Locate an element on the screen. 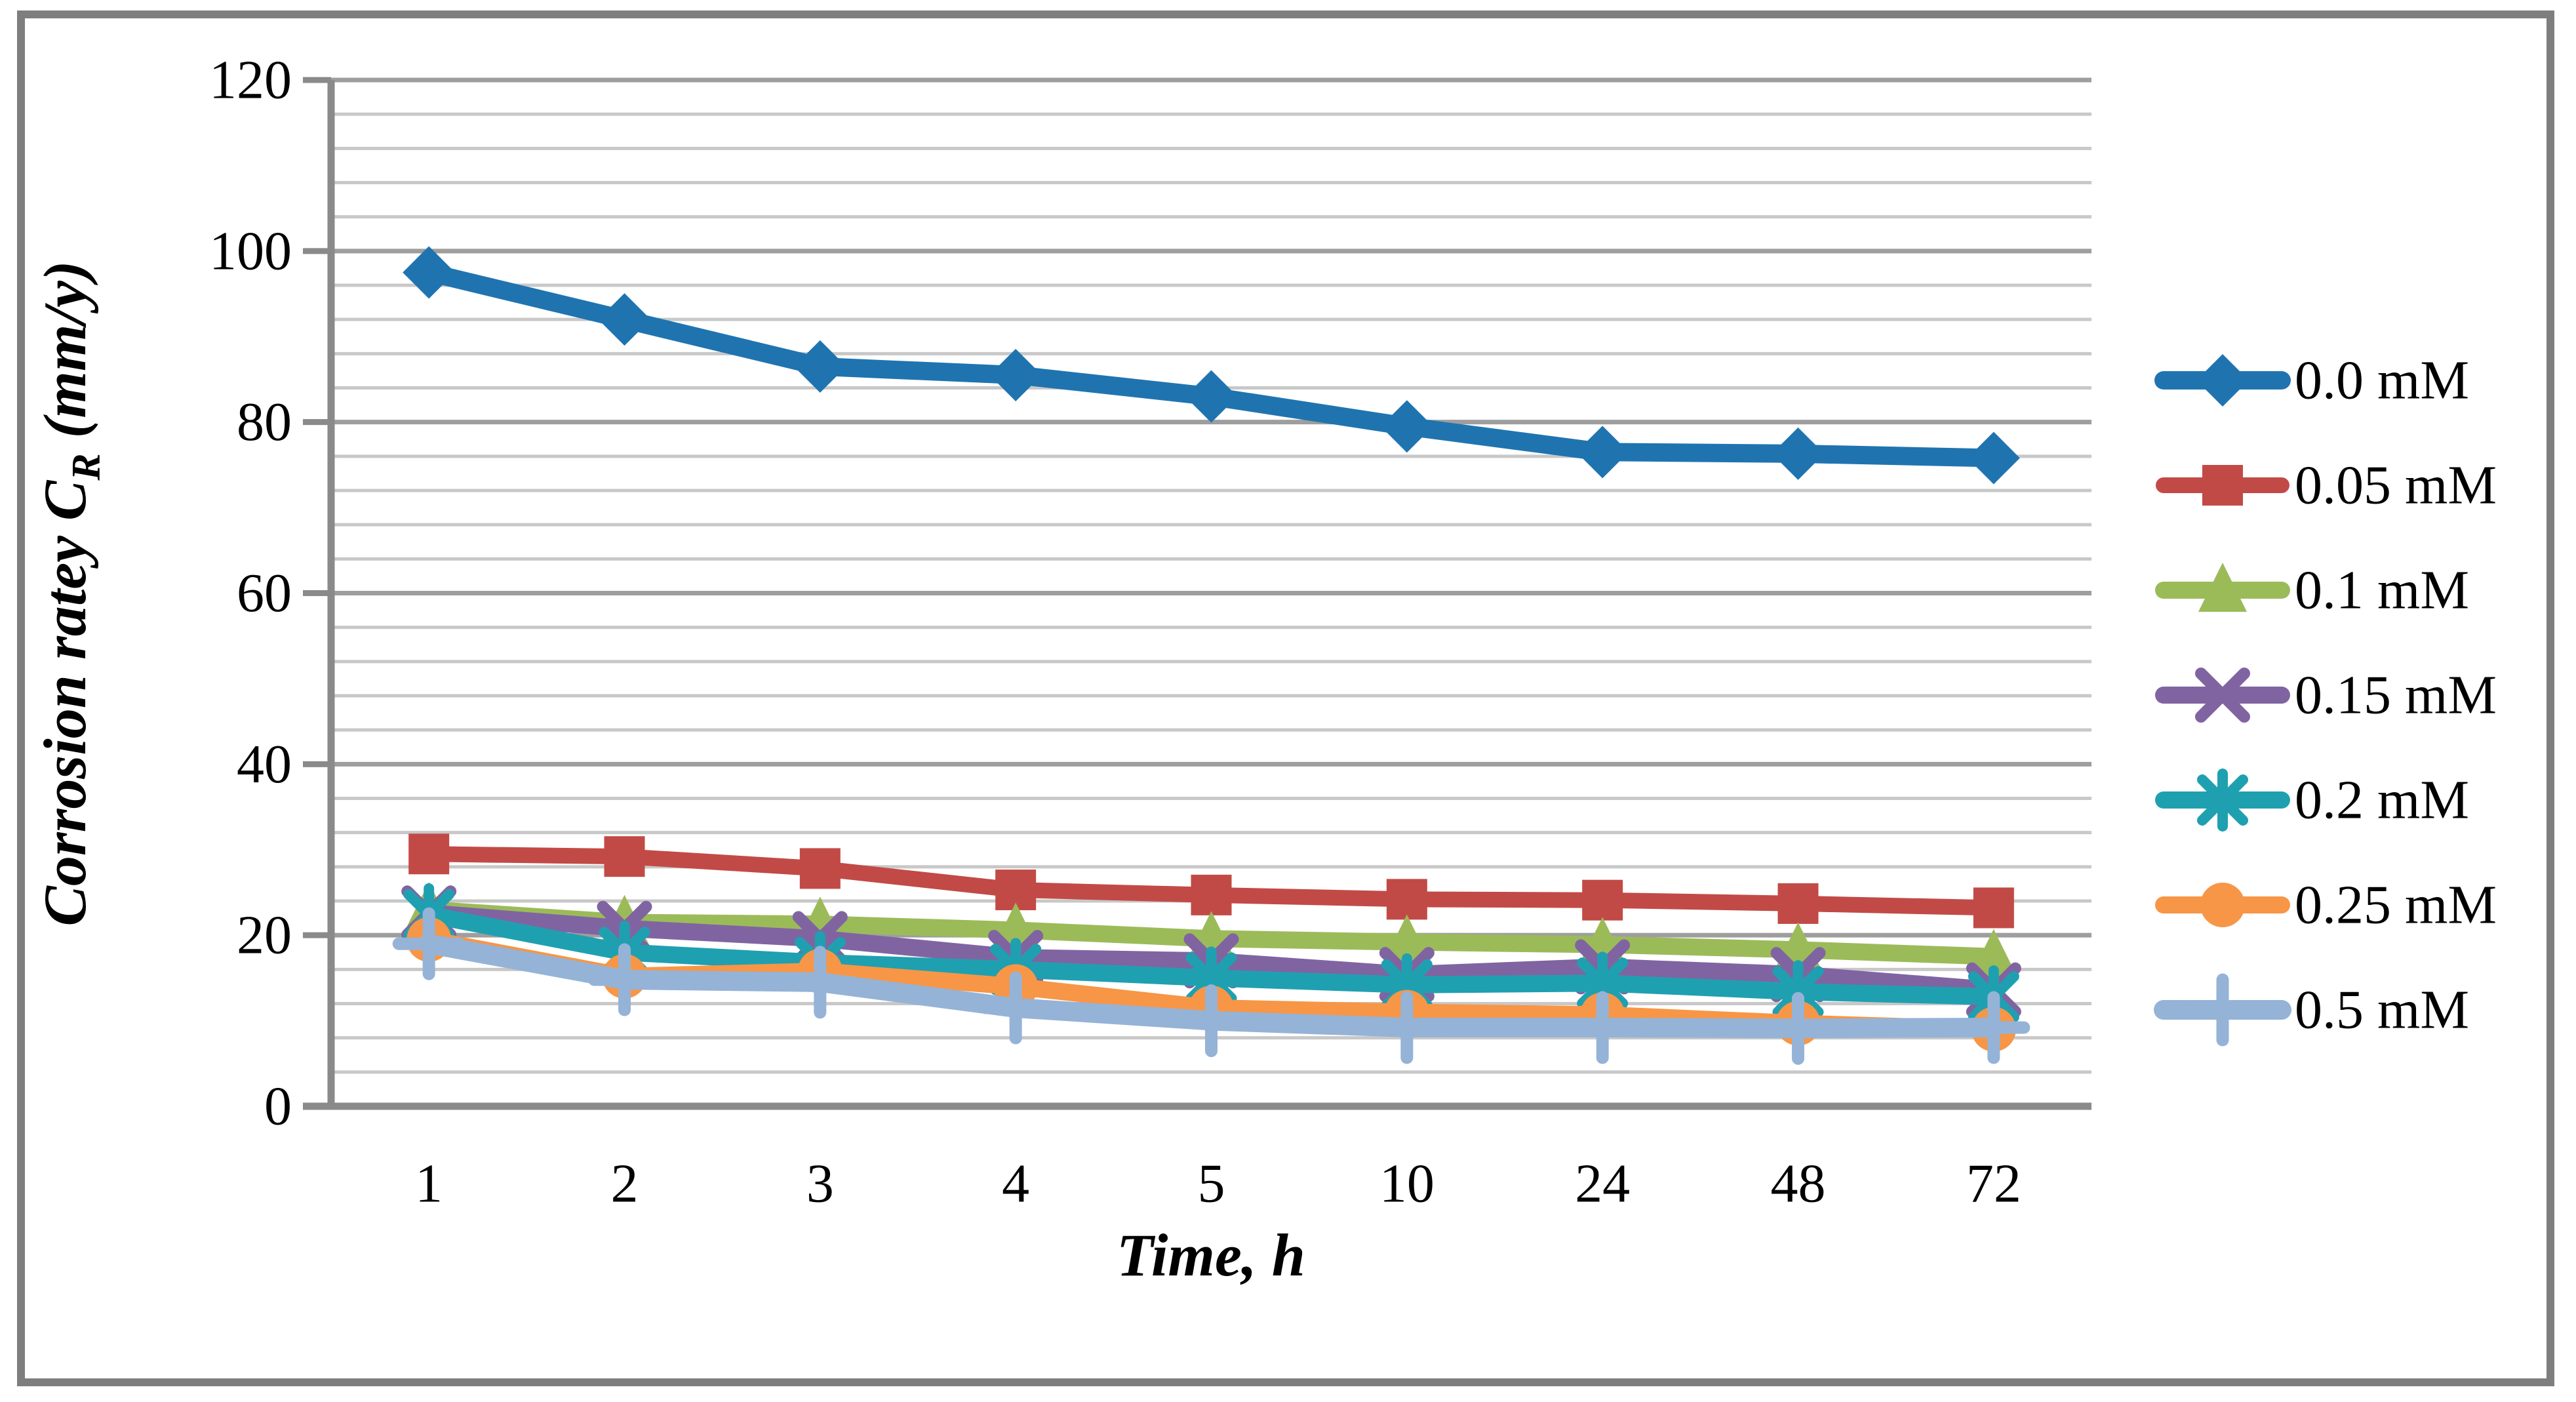  y-tick-label: 120 is located at coordinates (250, 80).